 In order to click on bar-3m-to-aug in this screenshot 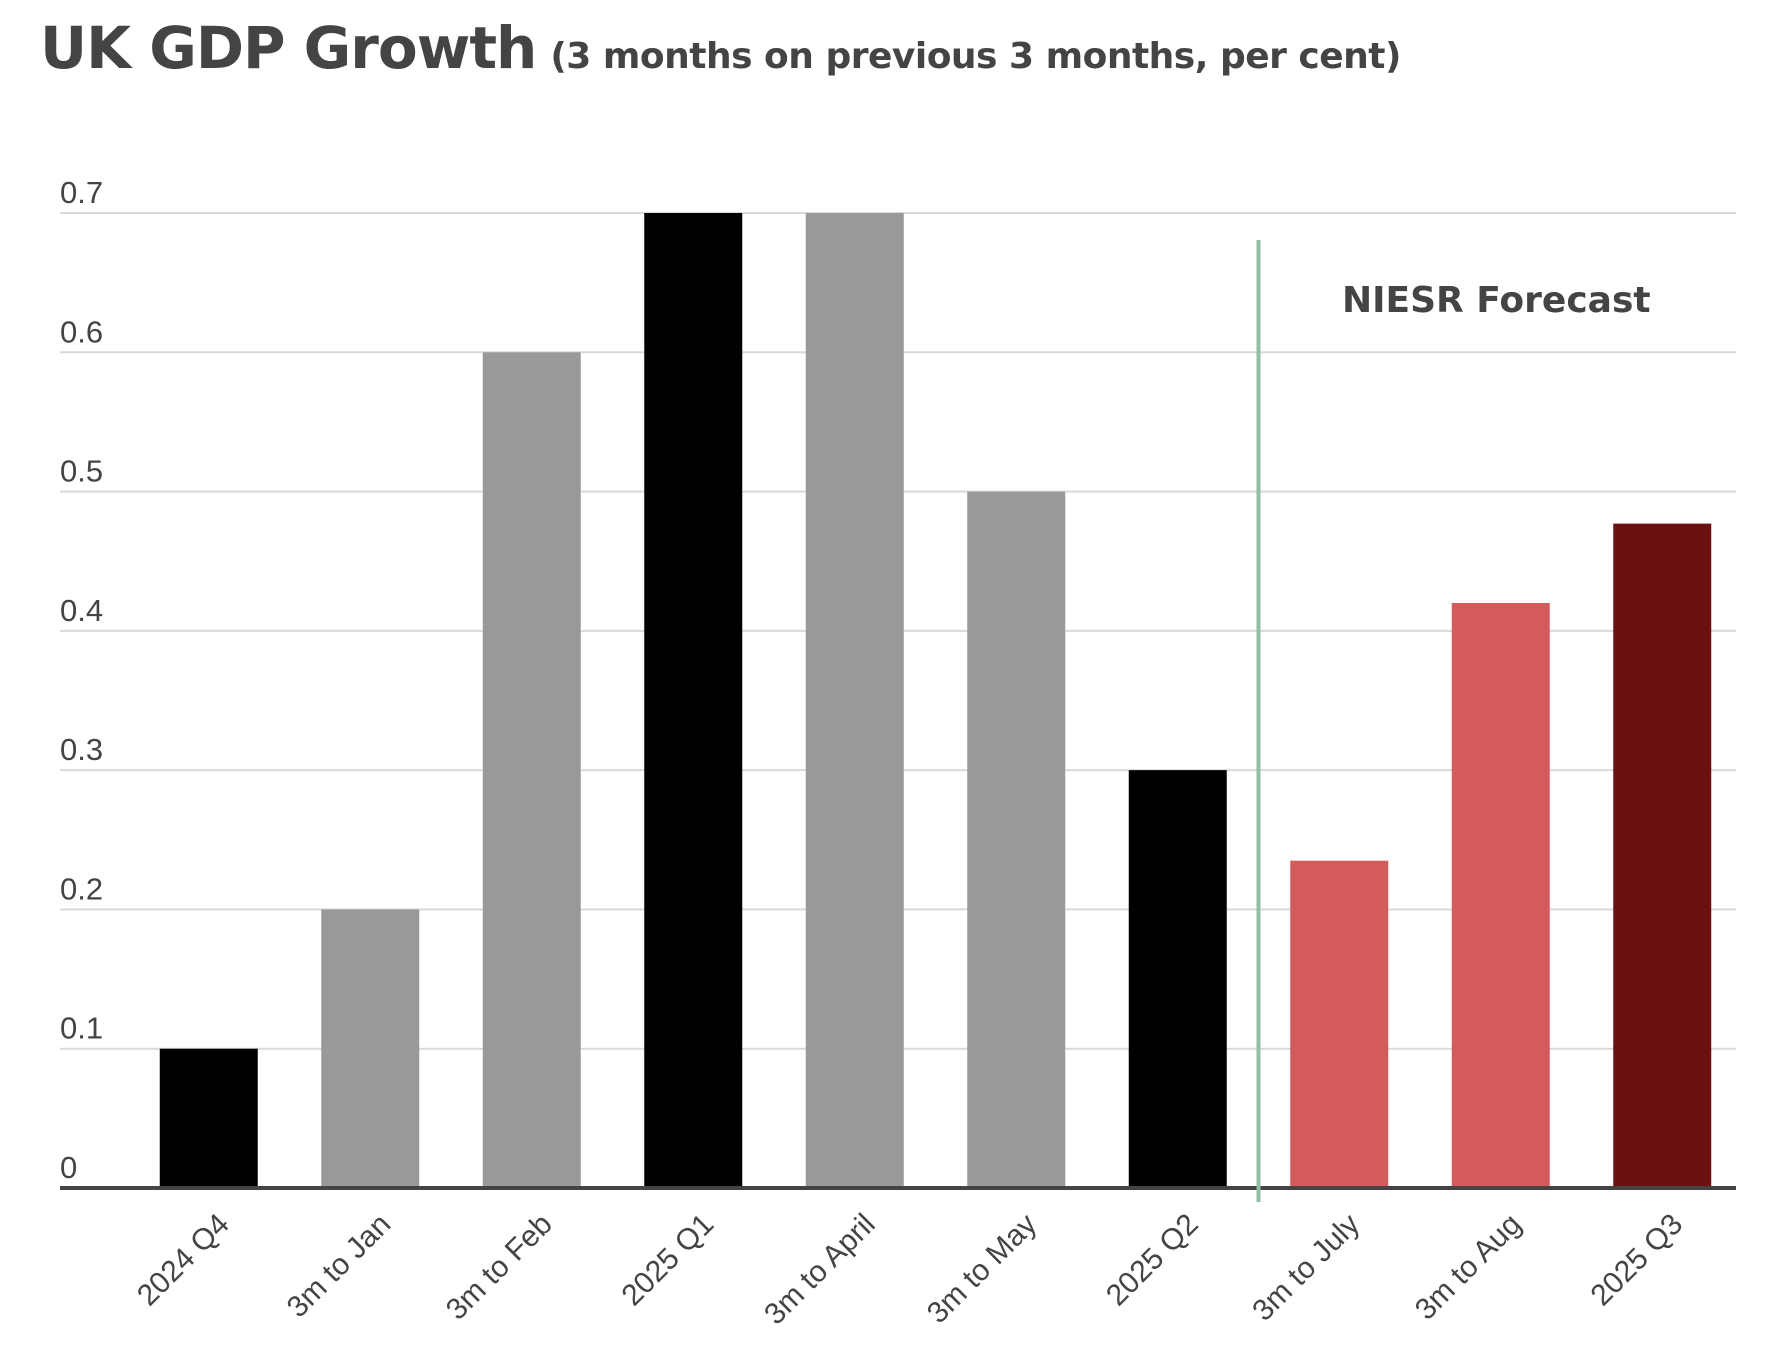, I will do `click(1500, 895)`.